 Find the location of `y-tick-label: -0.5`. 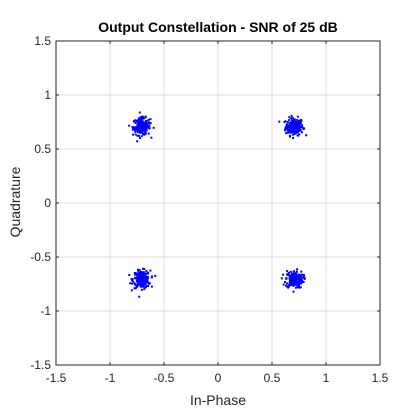

y-tick-label: -0.5 is located at coordinates (40, 257).